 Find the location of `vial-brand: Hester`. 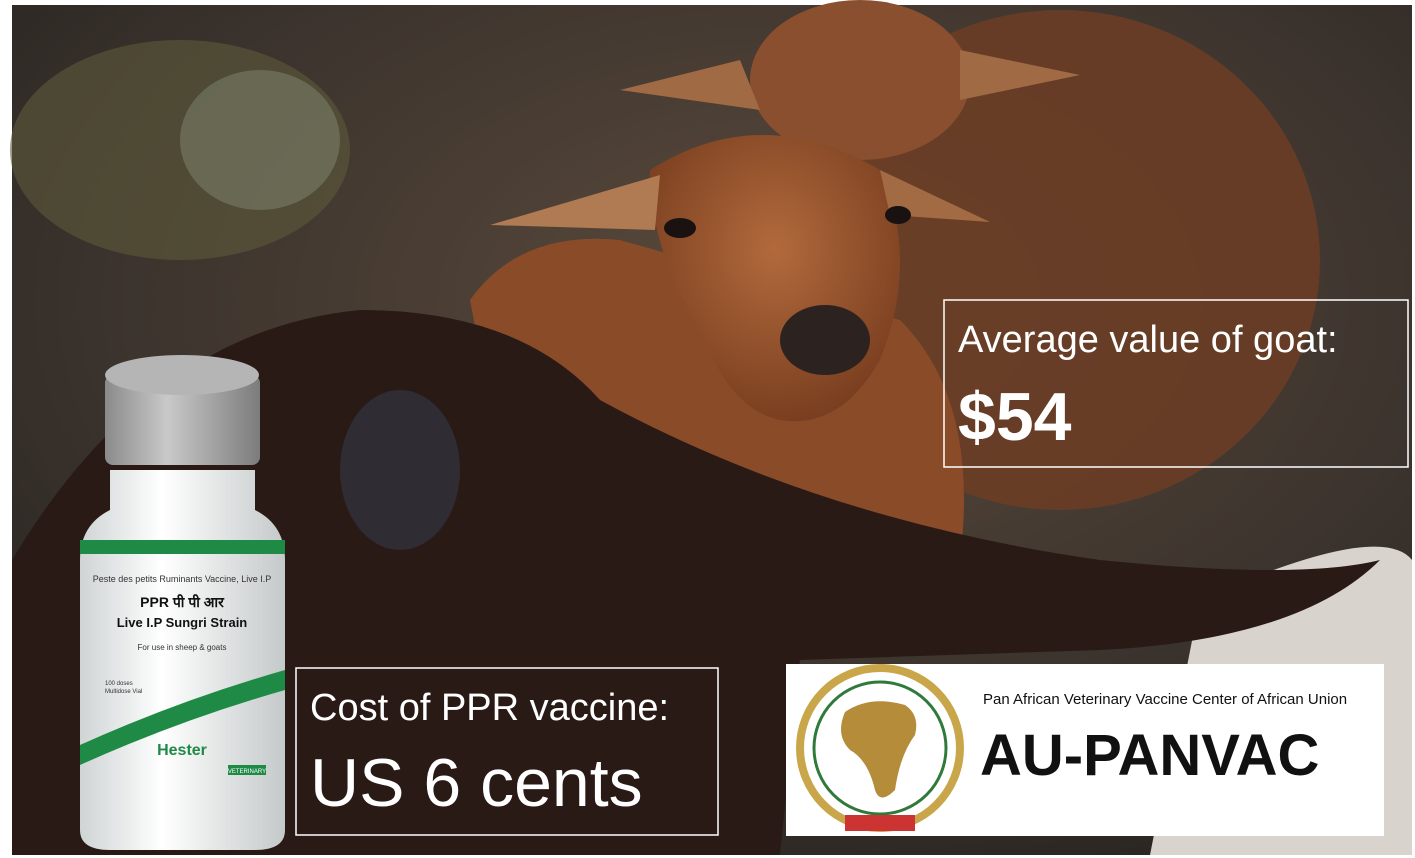

vial-brand: Hester is located at coordinates (182, 750).